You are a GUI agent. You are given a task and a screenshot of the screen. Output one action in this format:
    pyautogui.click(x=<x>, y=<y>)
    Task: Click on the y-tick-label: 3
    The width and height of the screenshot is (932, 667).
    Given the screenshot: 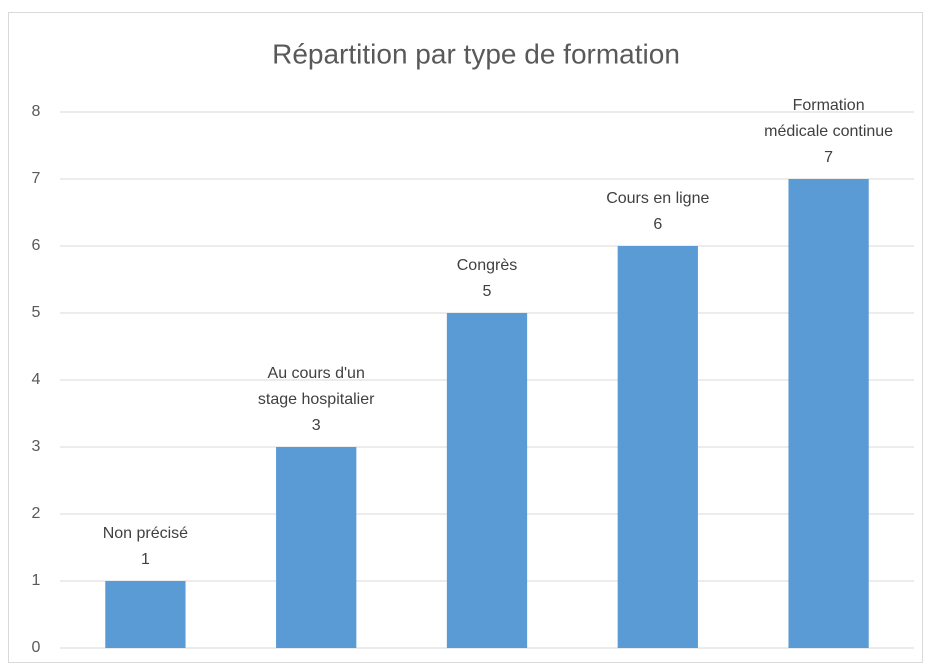 What is the action you would take?
    pyautogui.click(x=36, y=446)
    